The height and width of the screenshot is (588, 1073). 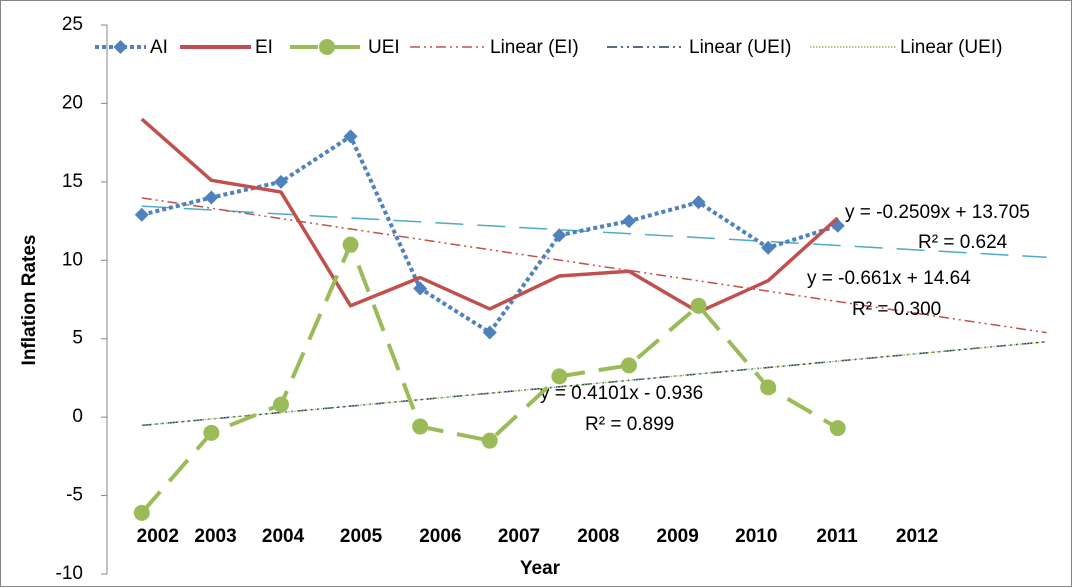 I want to click on trend-r2: R² = 0.624, so click(x=963, y=242).